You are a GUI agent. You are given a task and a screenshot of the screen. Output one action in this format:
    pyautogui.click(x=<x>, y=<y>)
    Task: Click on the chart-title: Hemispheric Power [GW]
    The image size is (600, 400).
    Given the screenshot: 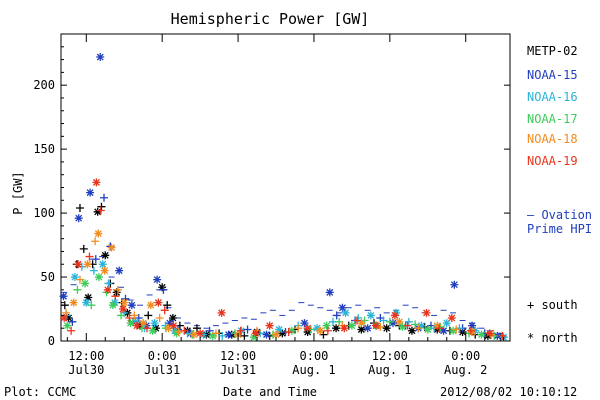 What is the action you would take?
    pyautogui.click(x=270, y=19)
    